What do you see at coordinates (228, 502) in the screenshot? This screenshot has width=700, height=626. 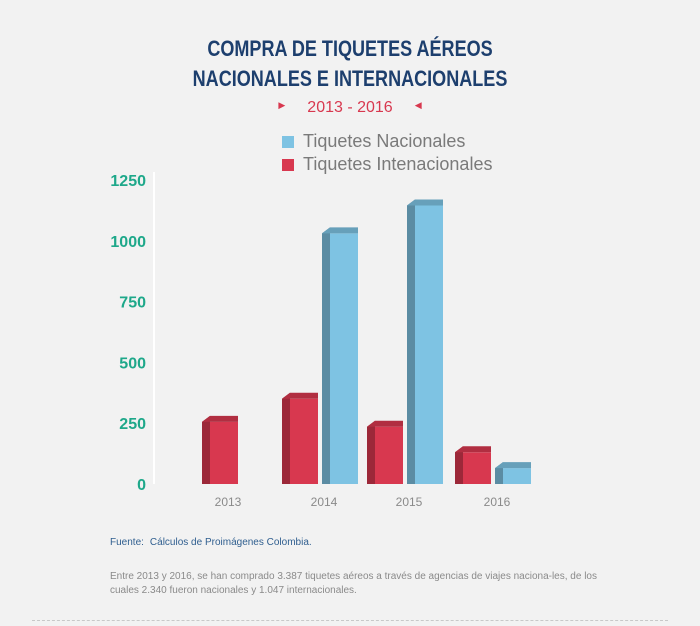 I see `x-tick-label: 2013` at bounding box center [228, 502].